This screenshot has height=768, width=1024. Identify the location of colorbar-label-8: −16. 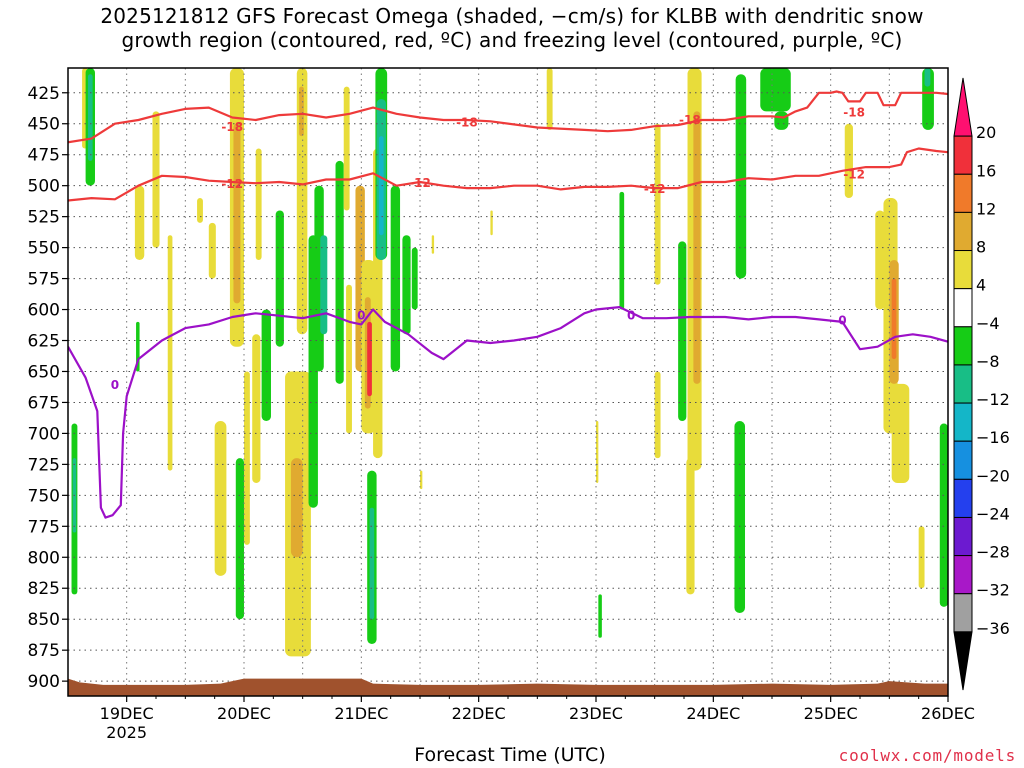
(993, 437).